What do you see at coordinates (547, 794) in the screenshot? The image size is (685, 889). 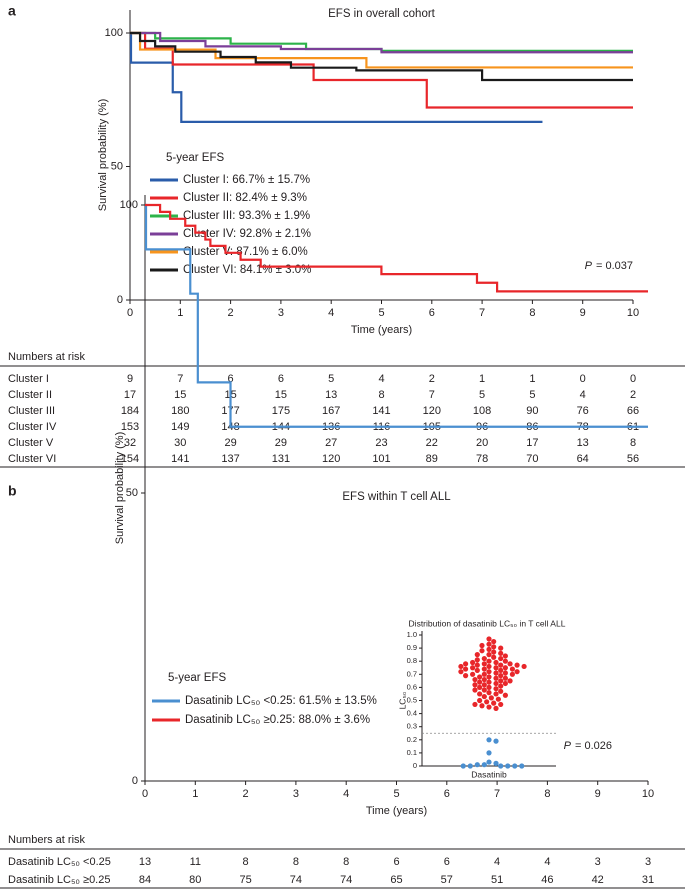 I see `x-tick-label: 8` at bounding box center [547, 794].